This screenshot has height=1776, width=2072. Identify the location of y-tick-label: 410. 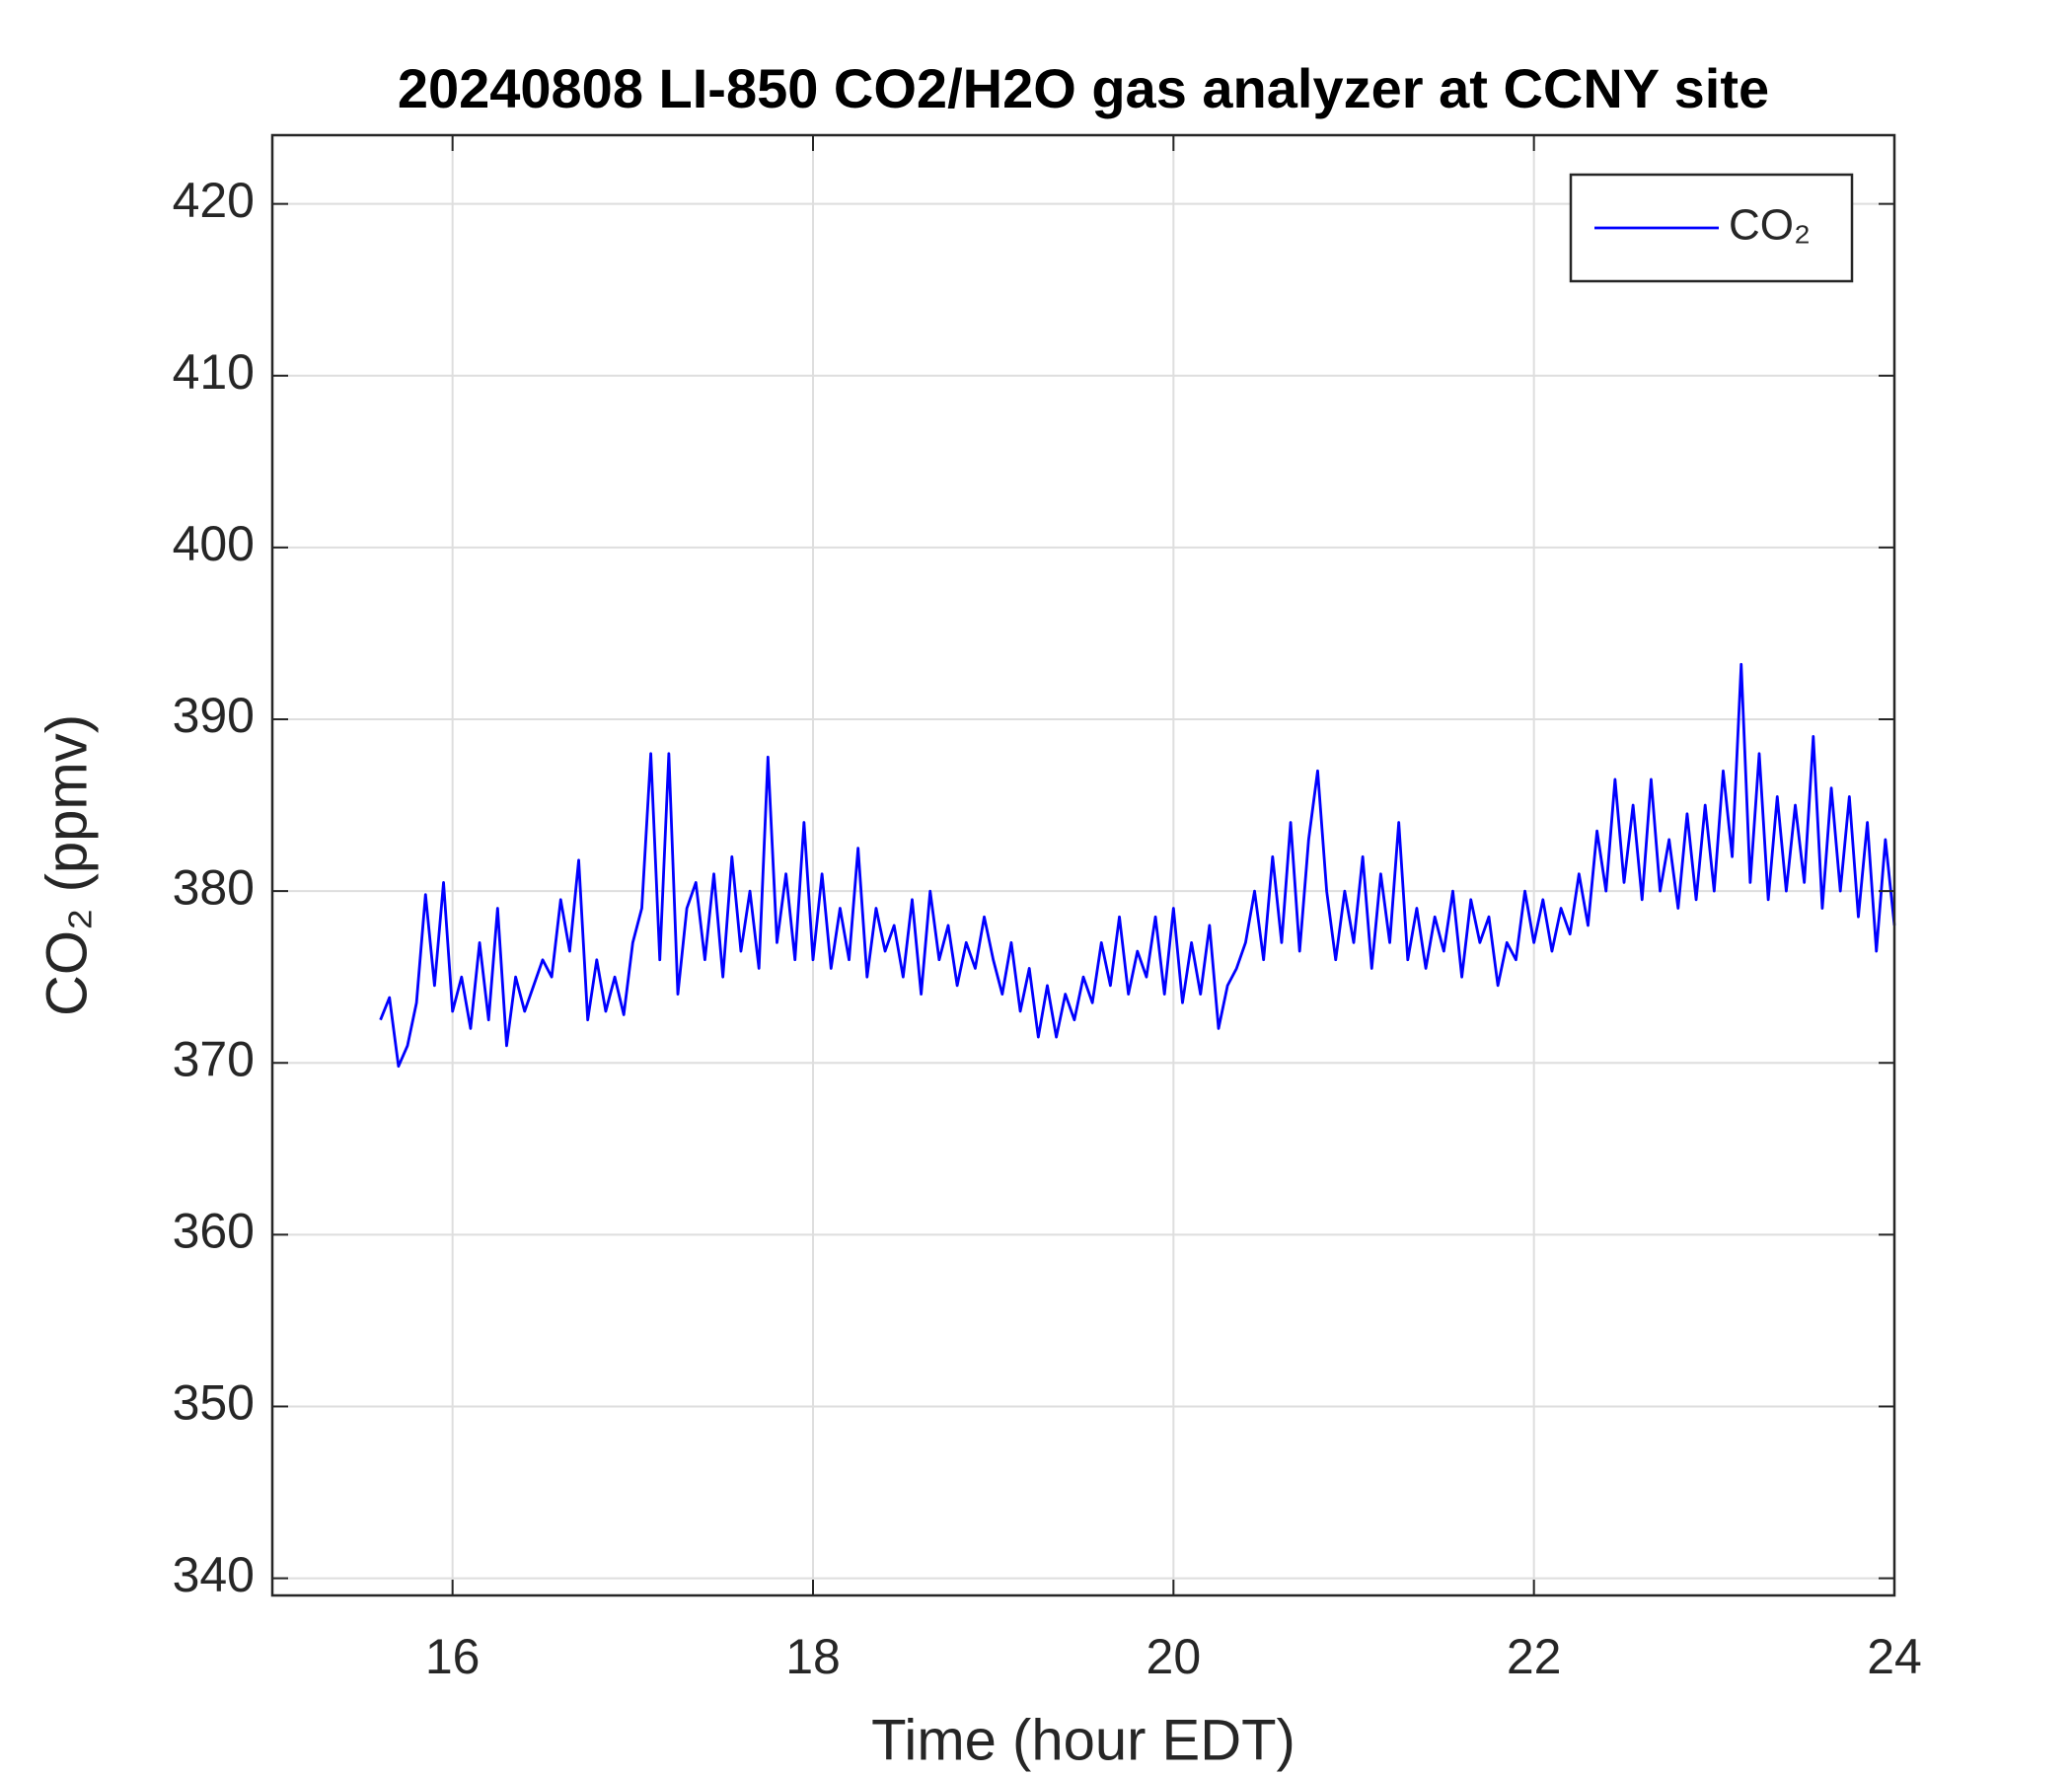
(214, 372).